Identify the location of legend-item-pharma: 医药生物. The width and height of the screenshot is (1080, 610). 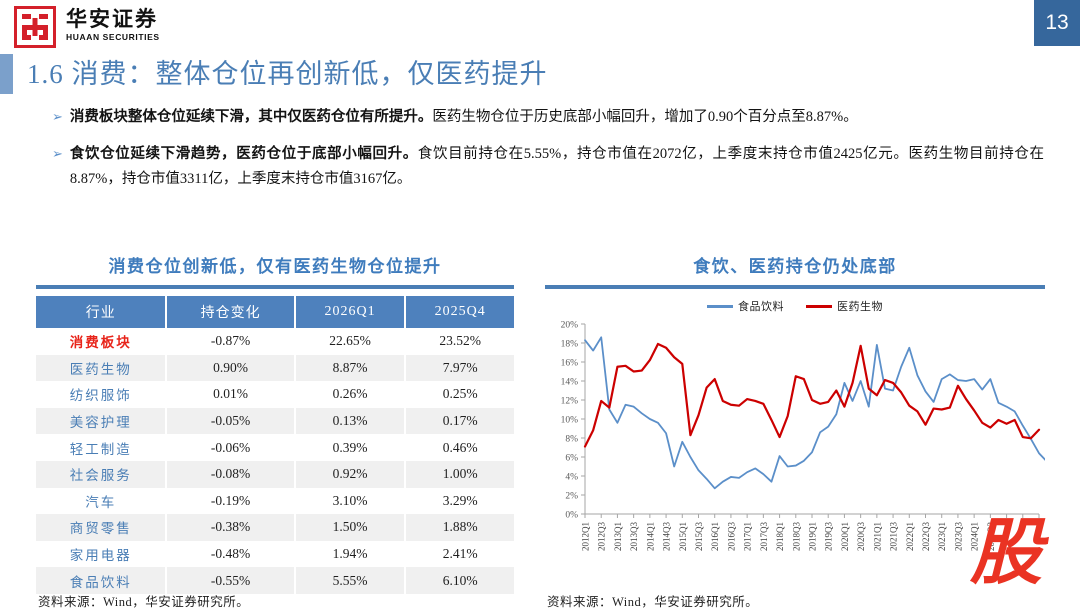
(844, 306).